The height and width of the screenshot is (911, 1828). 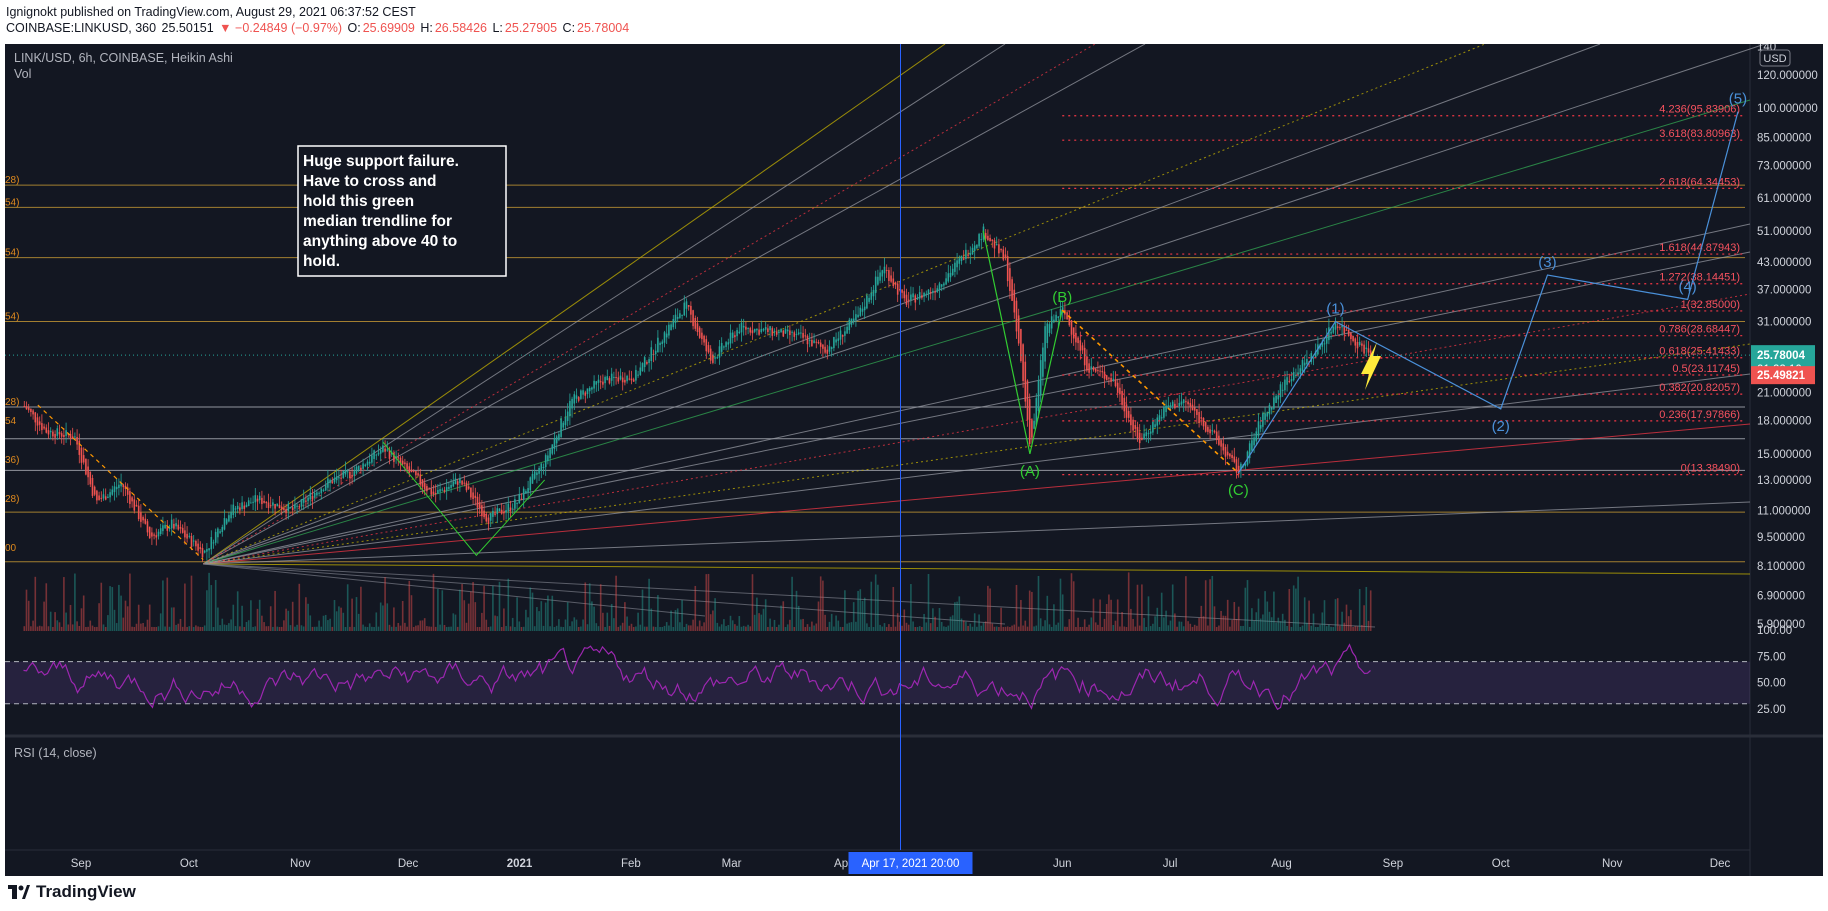 I want to click on rsi-legend: RSI (14, close), so click(x=55, y=753).